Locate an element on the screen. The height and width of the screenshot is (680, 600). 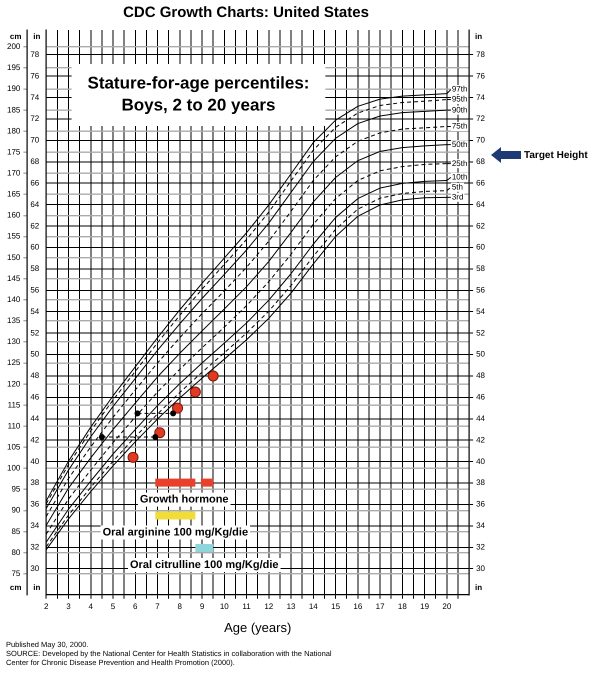
series-label: Growth hormone is located at coordinates (184, 500).